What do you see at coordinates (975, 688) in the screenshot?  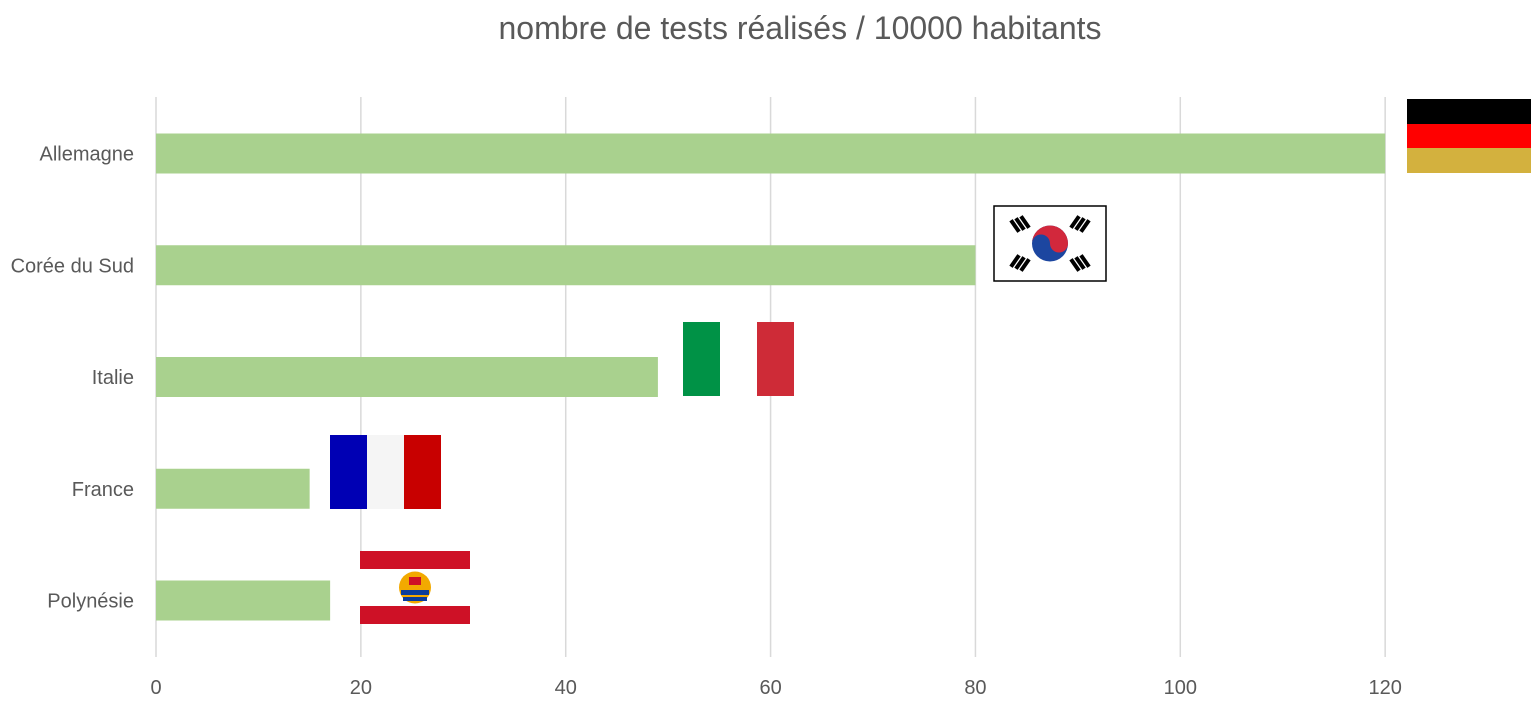 I see `x-tick-label: 80` at bounding box center [975, 688].